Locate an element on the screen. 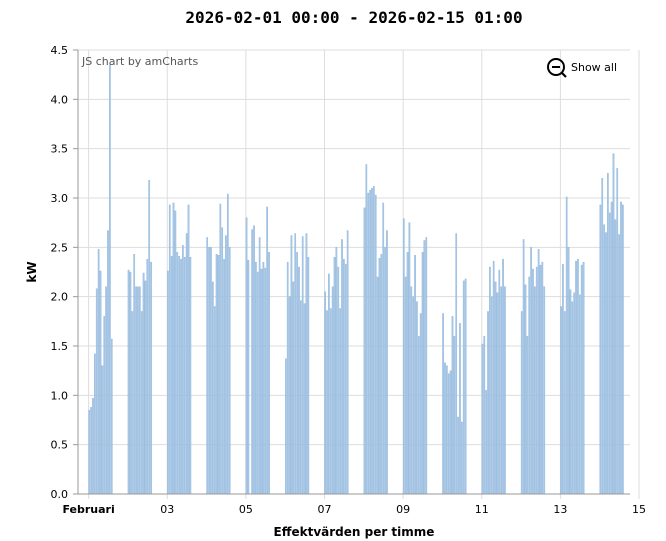  show-all-label: Show all is located at coordinates (594, 67).